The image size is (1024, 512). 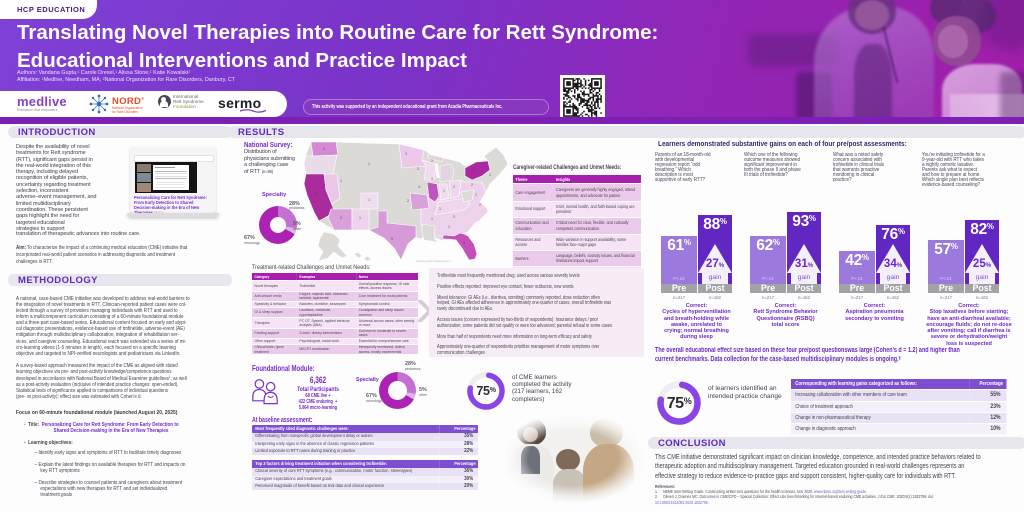 I want to click on svg-text: Created with Datawrapper, so click(x=433, y=261).